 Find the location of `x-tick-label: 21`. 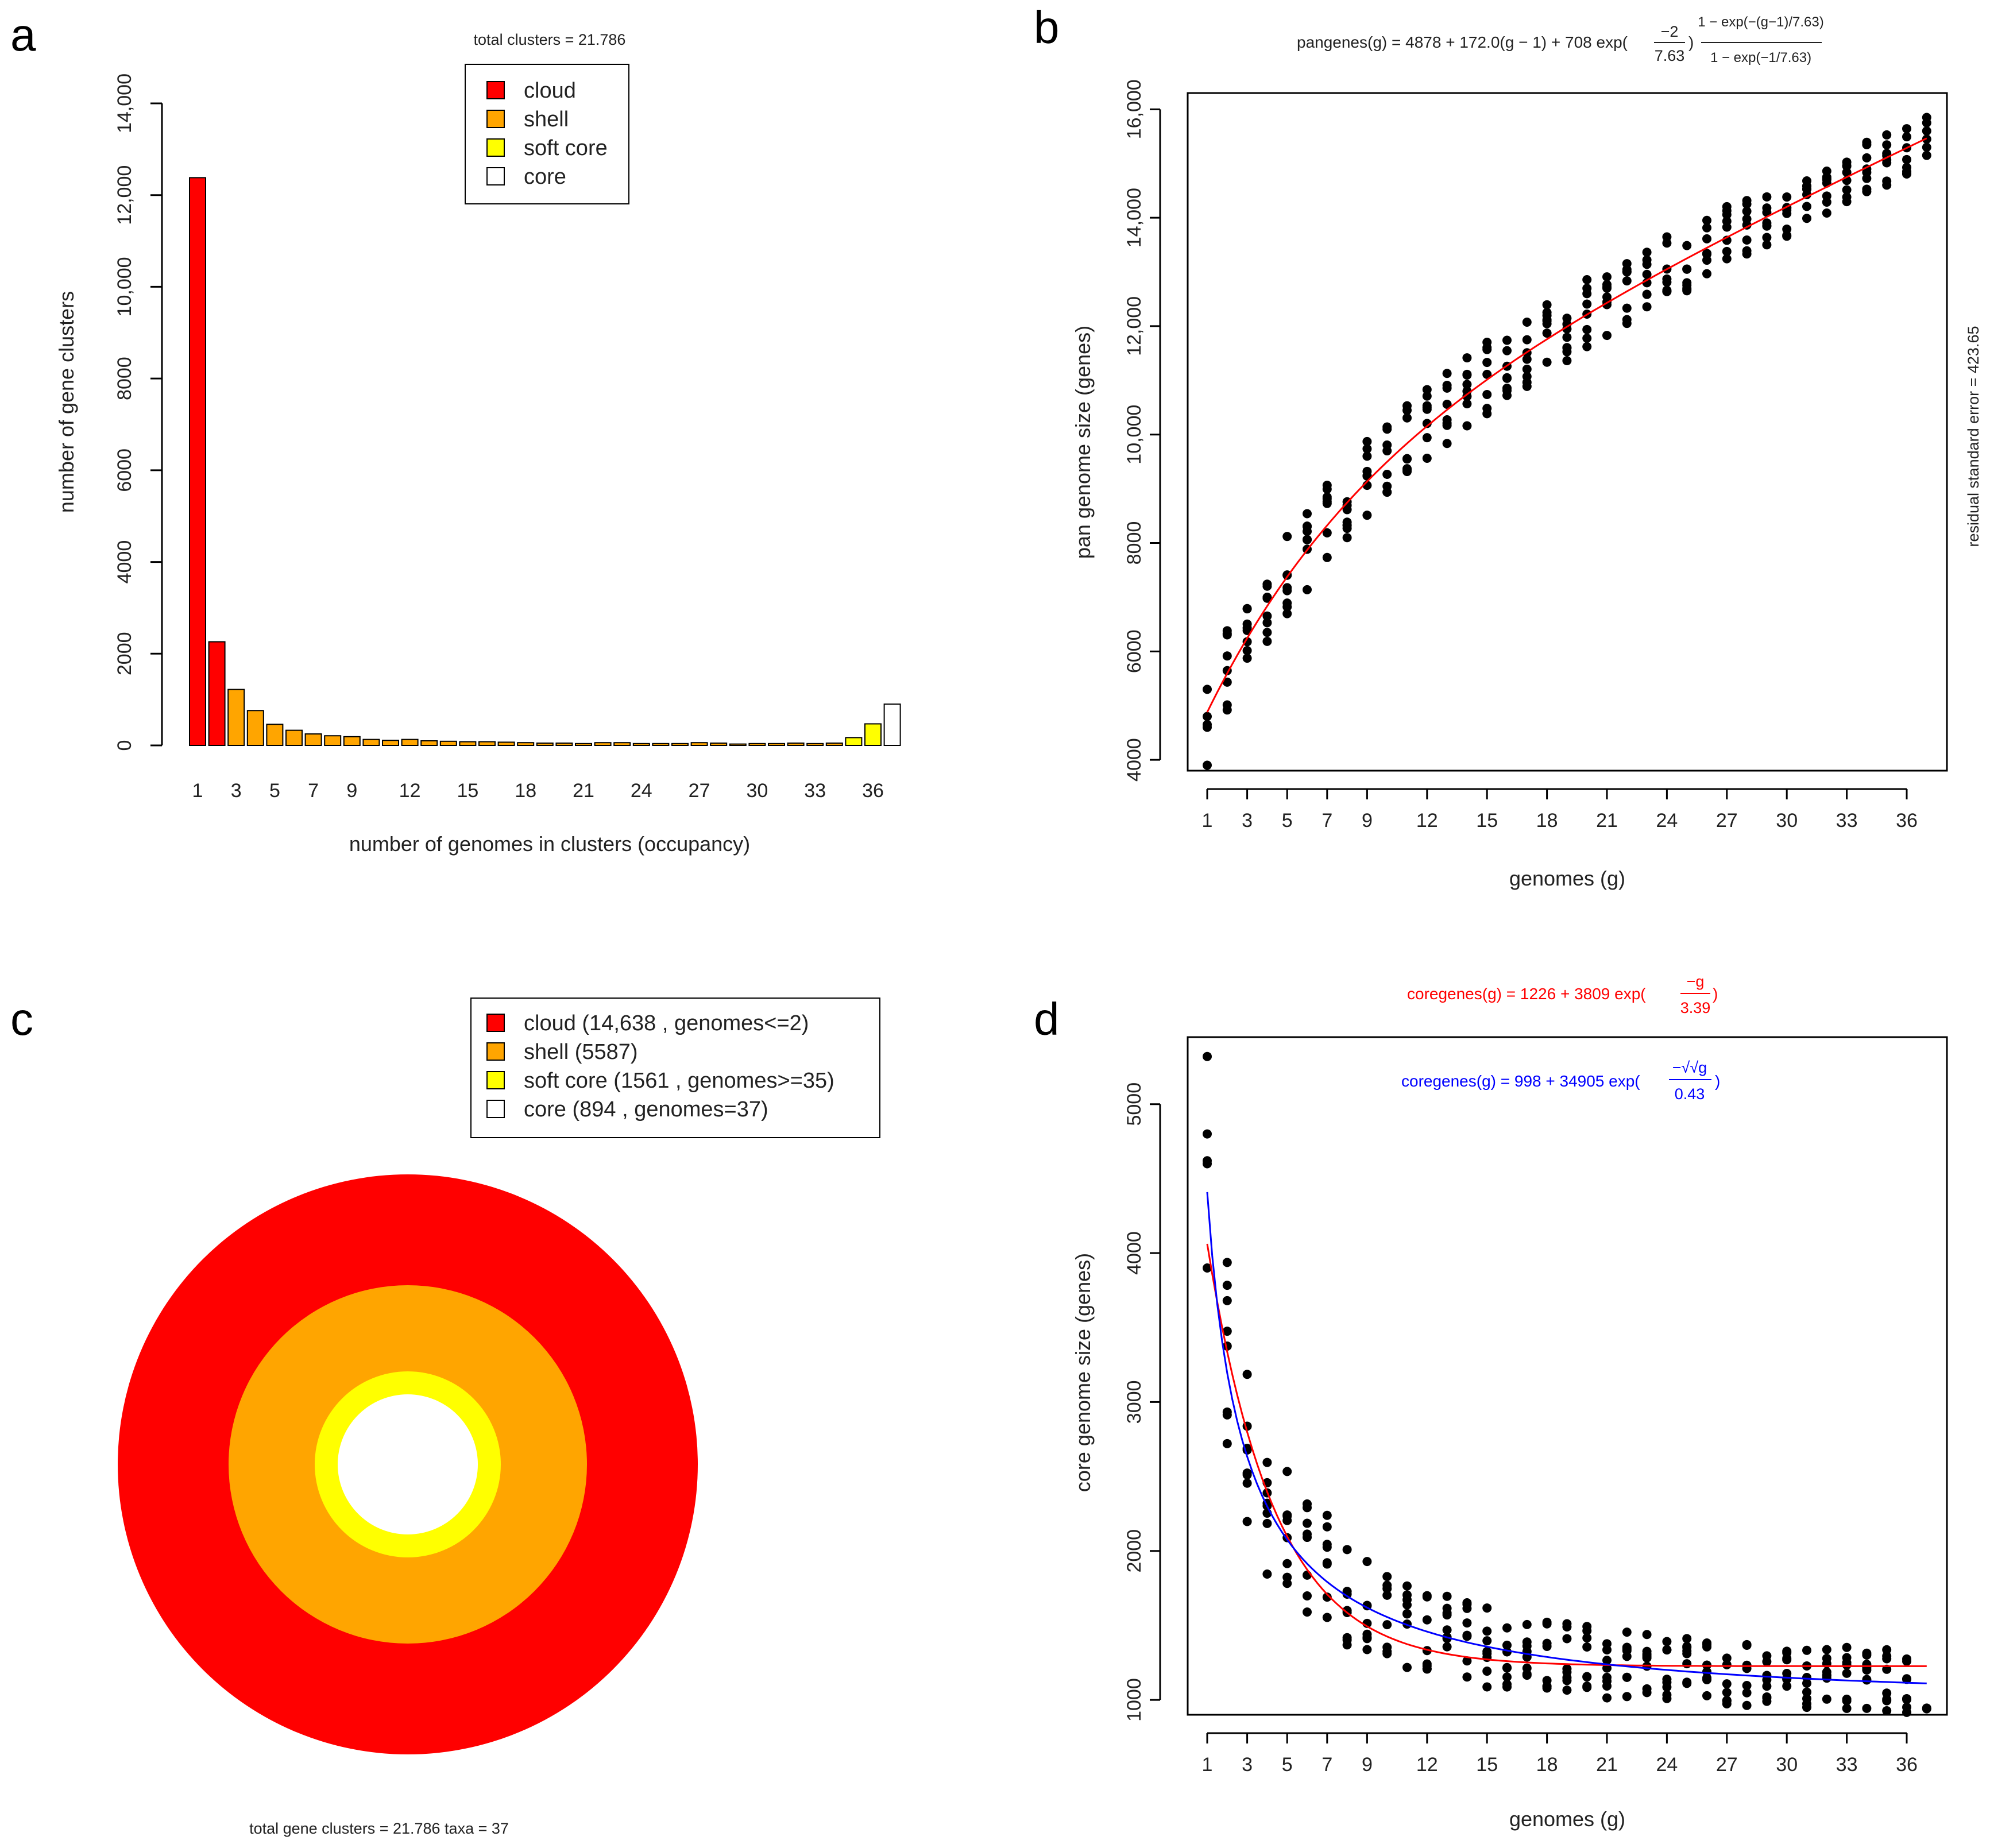

x-tick-label: 21 is located at coordinates (1607, 821).